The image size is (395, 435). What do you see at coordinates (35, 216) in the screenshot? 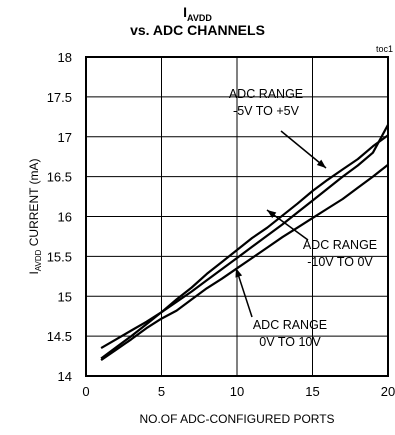
I see `y-axis-title: IAVDD CURRENT (mA)` at bounding box center [35, 216].